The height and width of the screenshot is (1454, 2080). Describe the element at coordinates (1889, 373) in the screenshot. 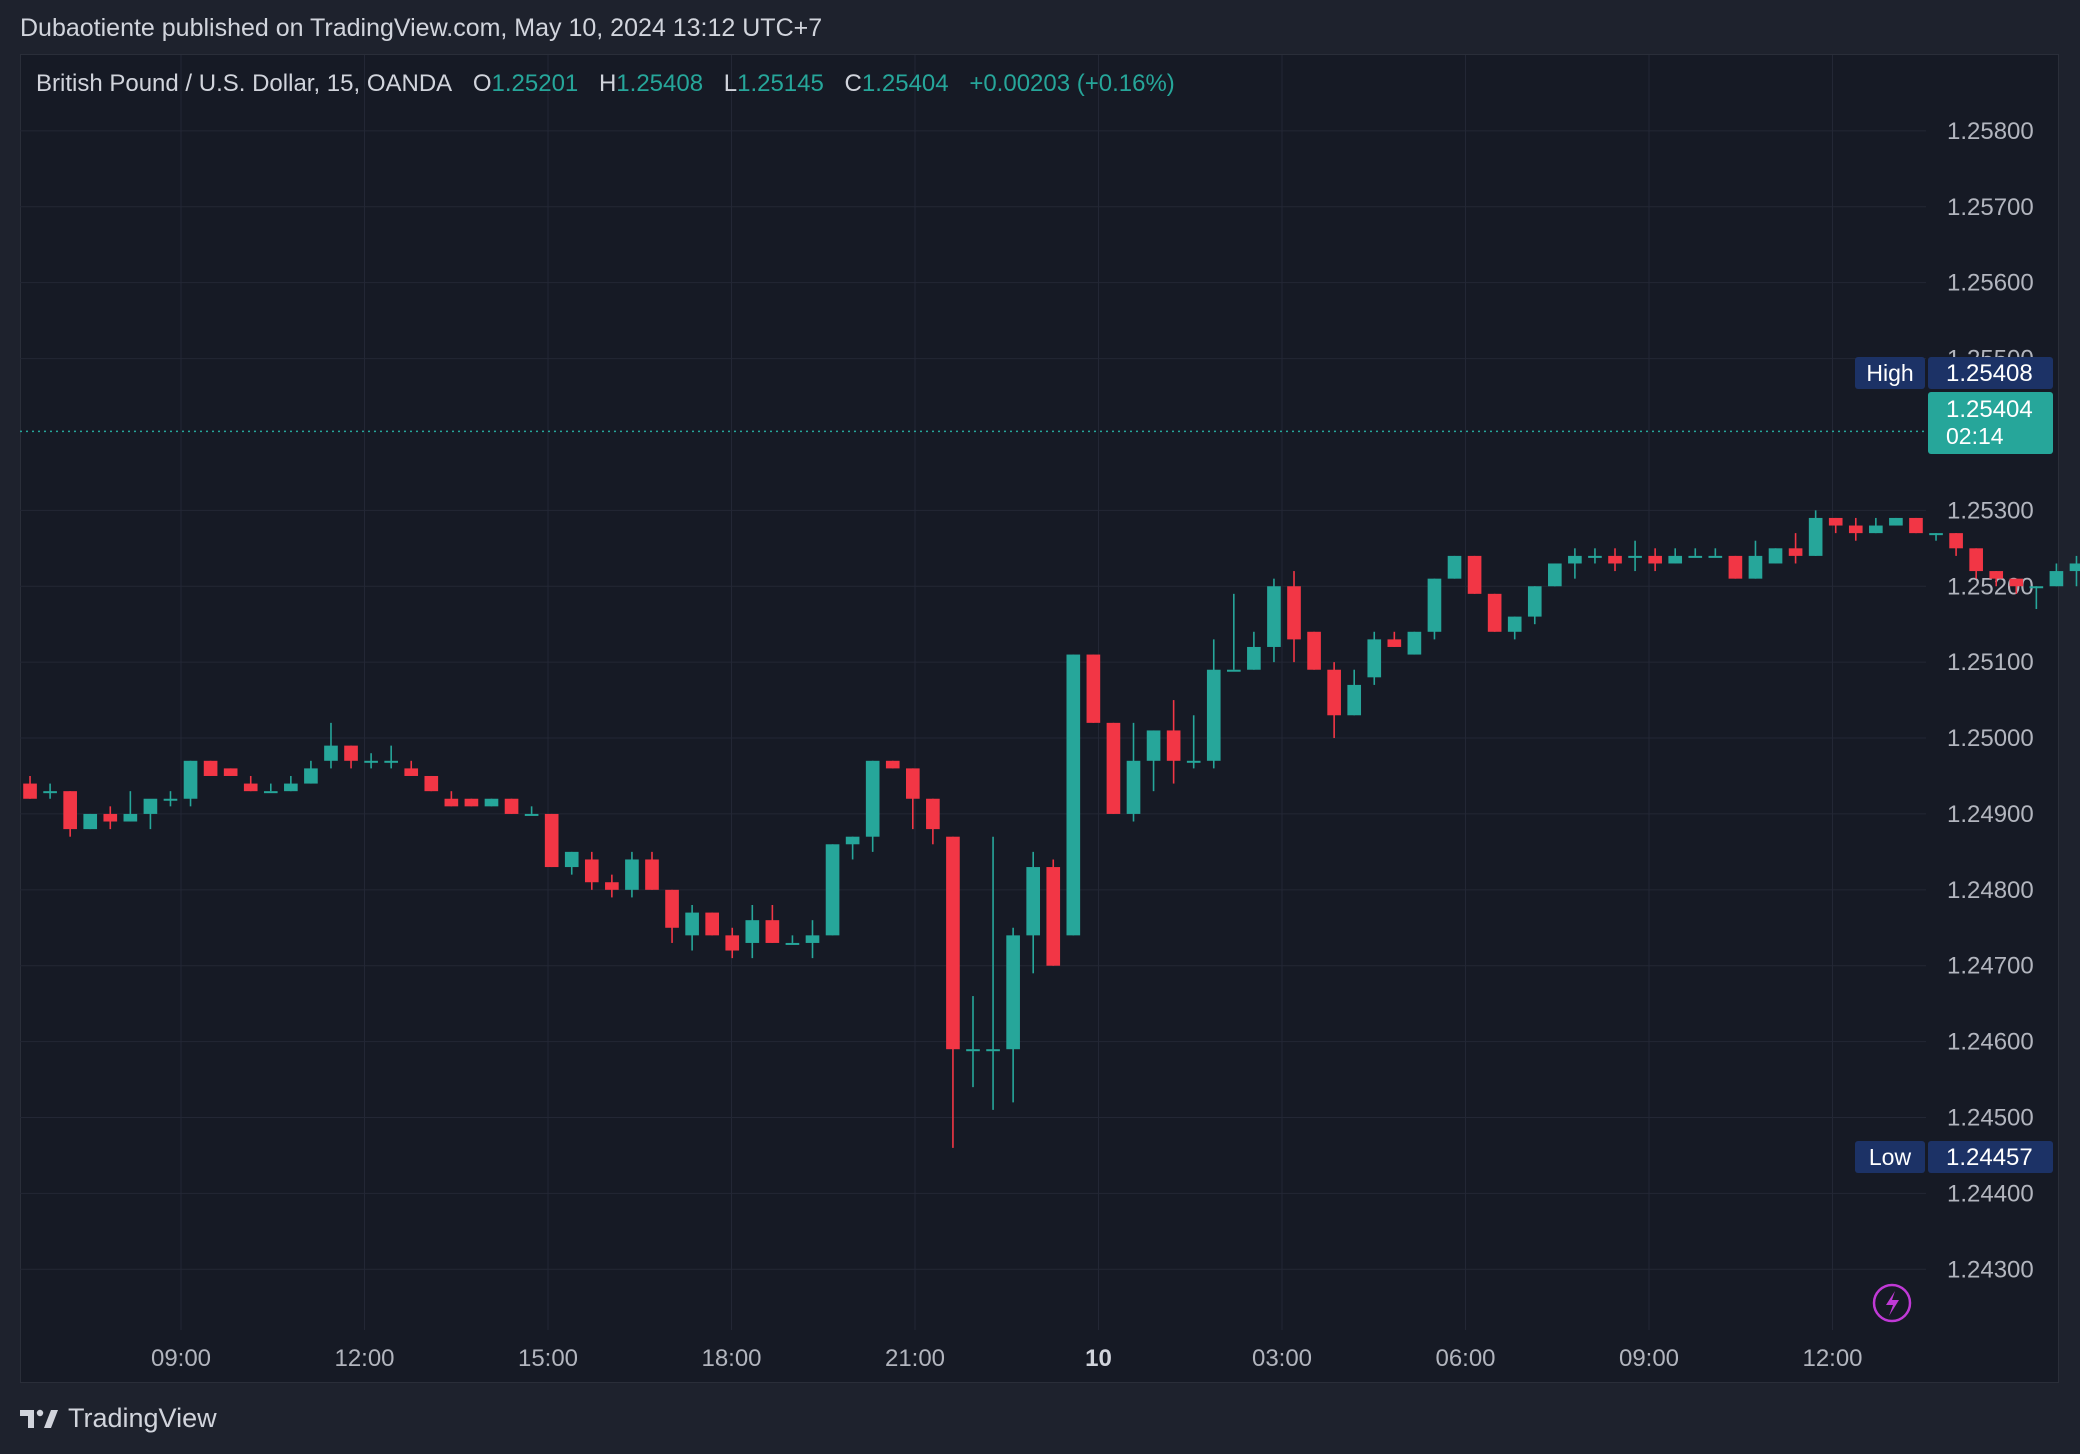

I see `high-label: High` at that location.